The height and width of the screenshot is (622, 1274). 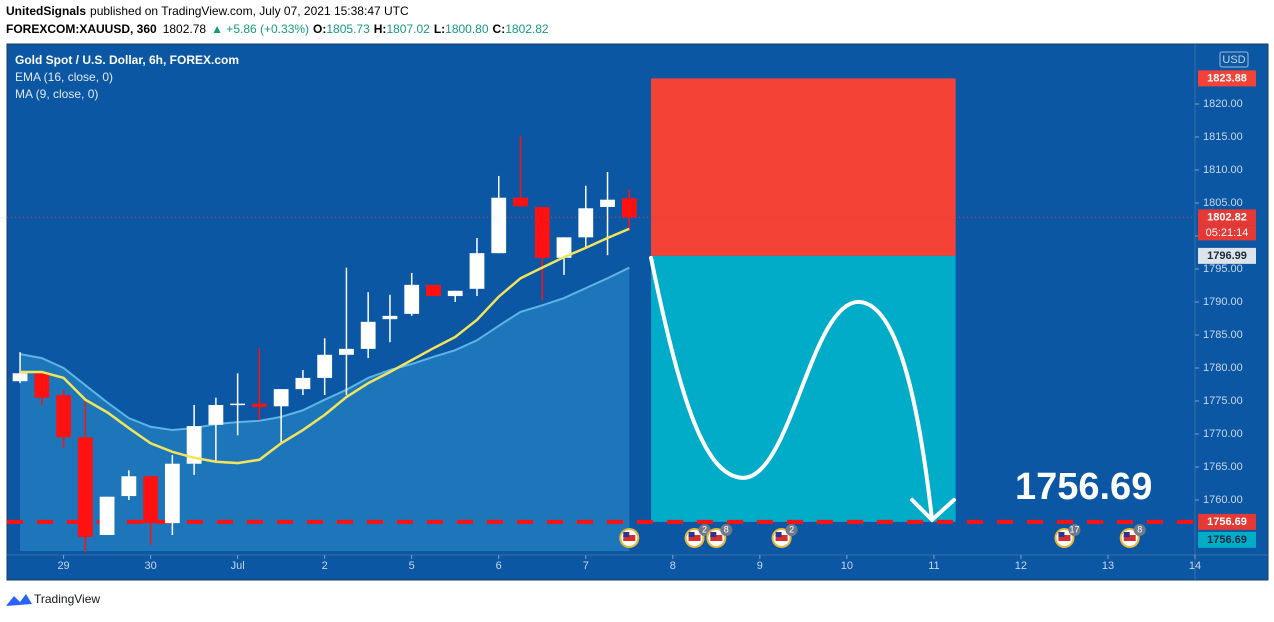 What do you see at coordinates (325, 566) in the screenshot?
I see `x-tick-label: 2` at bounding box center [325, 566].